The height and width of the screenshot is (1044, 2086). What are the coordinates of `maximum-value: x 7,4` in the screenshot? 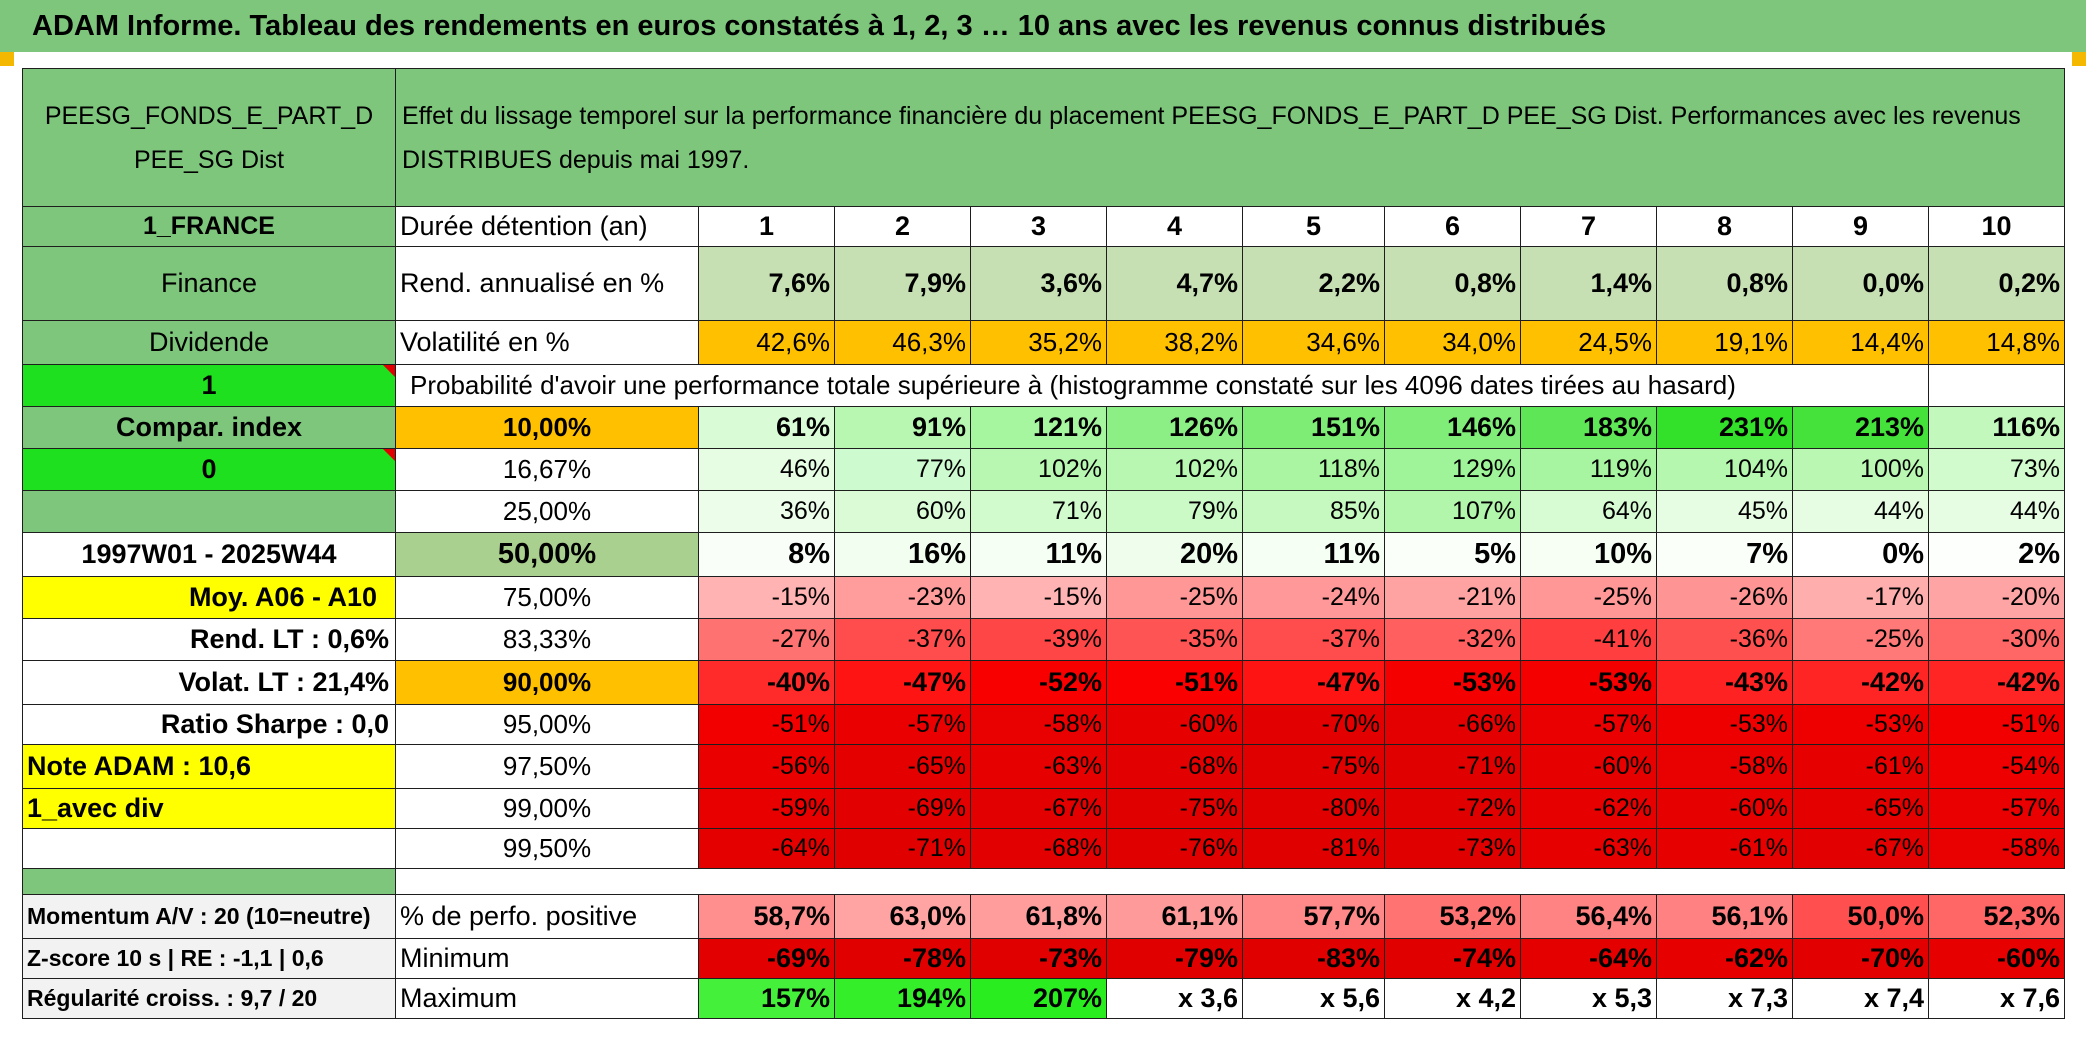 It's located at (1860, 998).